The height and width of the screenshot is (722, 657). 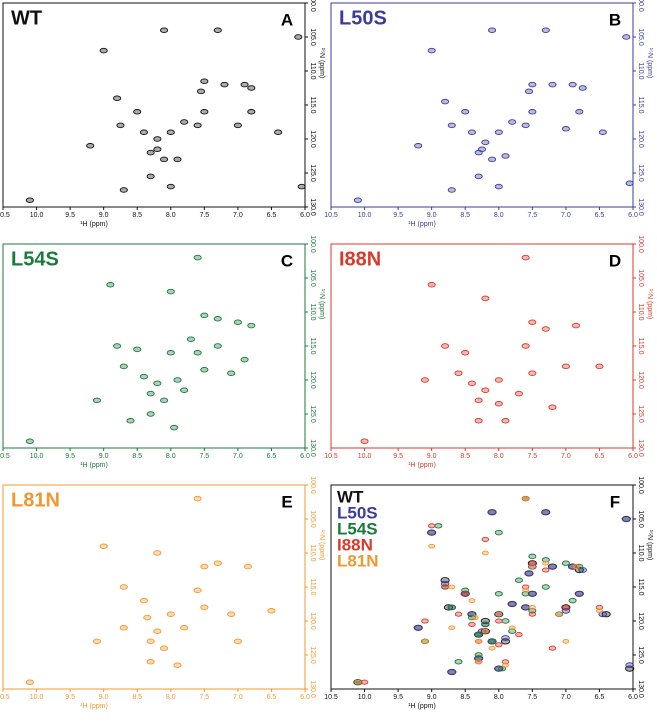 I want to click on x-tick-label: 9.0, so click(x=104, y=215).